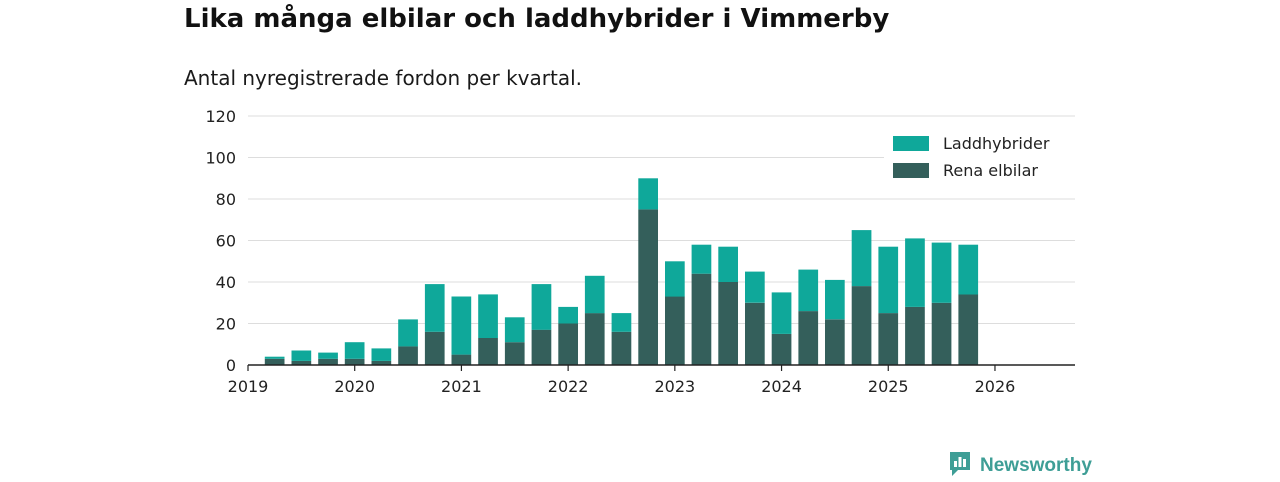 This screenshot has height=482, width=1280. What do you see at coordinates (835, 342) in the screenshot?
I see `bar-rena-elbilar-2024-Q3` at bounding box center [835, 342].